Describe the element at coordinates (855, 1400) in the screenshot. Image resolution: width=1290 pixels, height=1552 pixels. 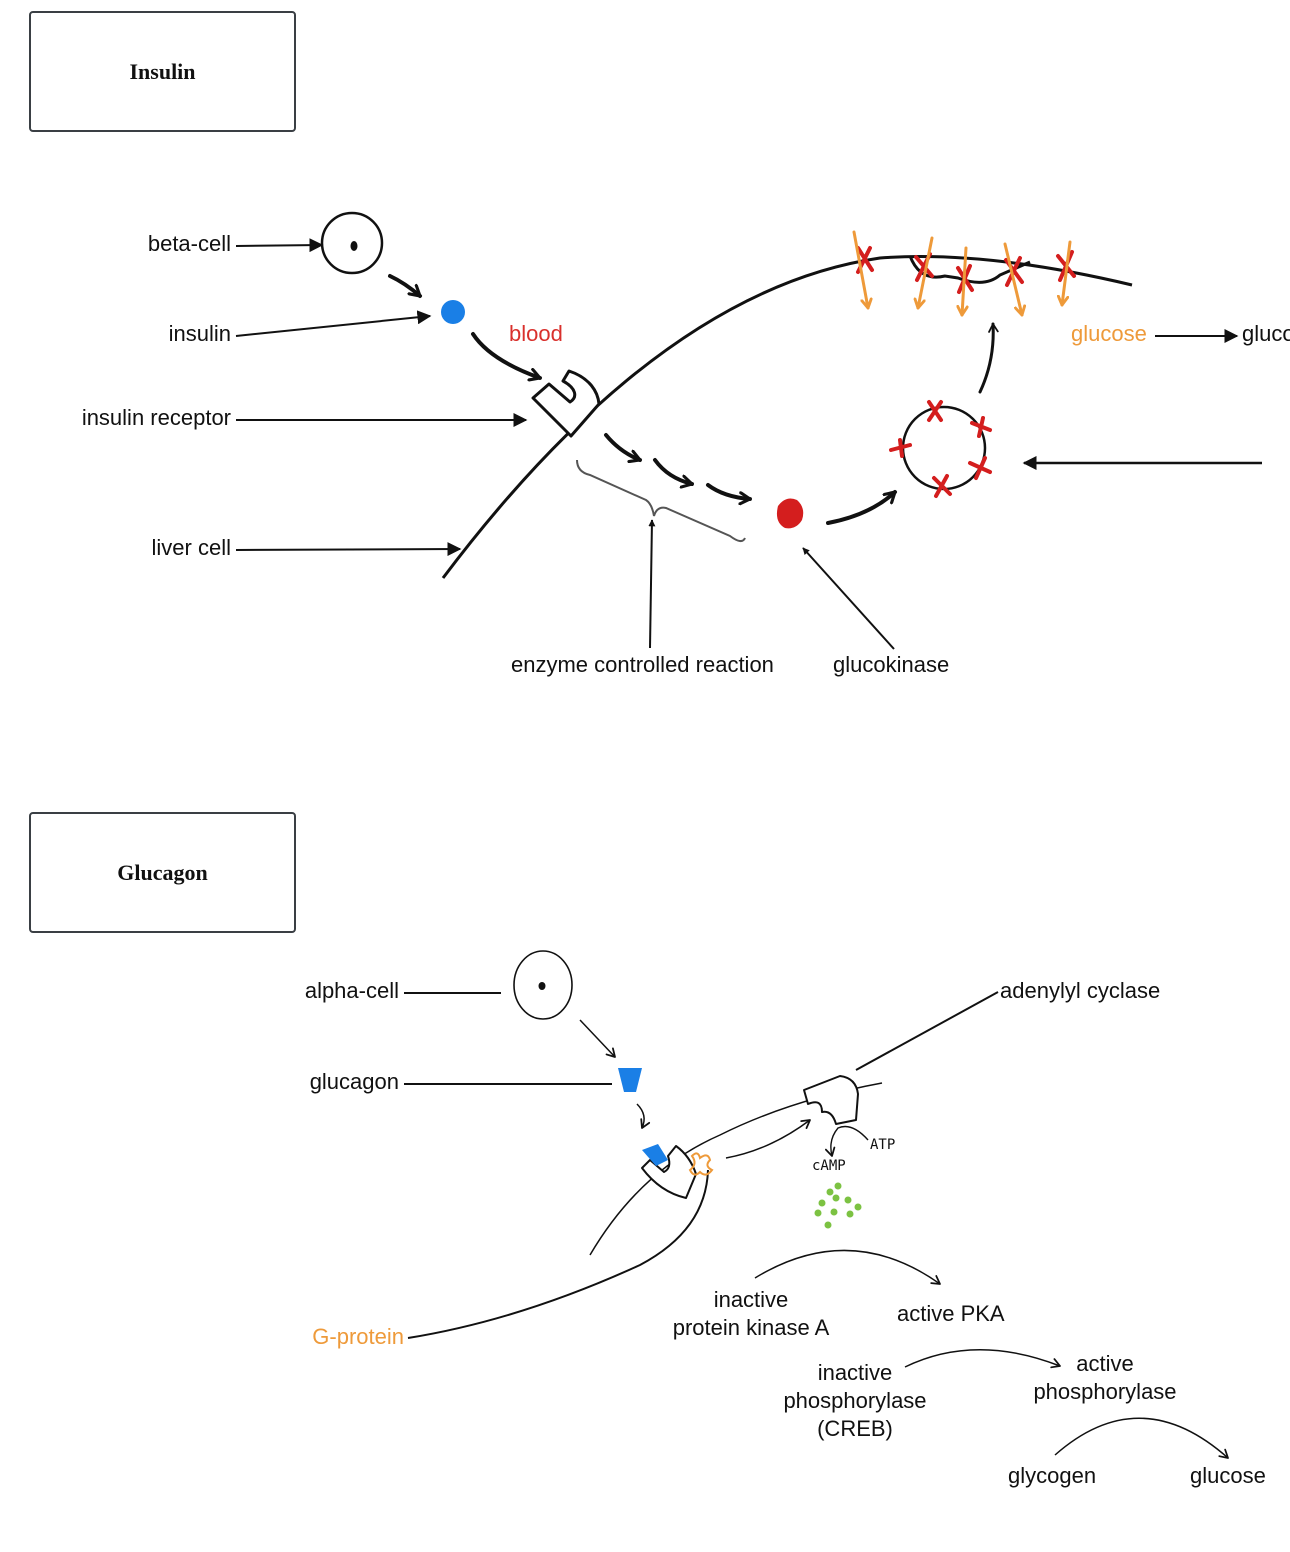
I see `inactive-phosphorylase-label: inactive phosphorylase (CREB)` at that location.